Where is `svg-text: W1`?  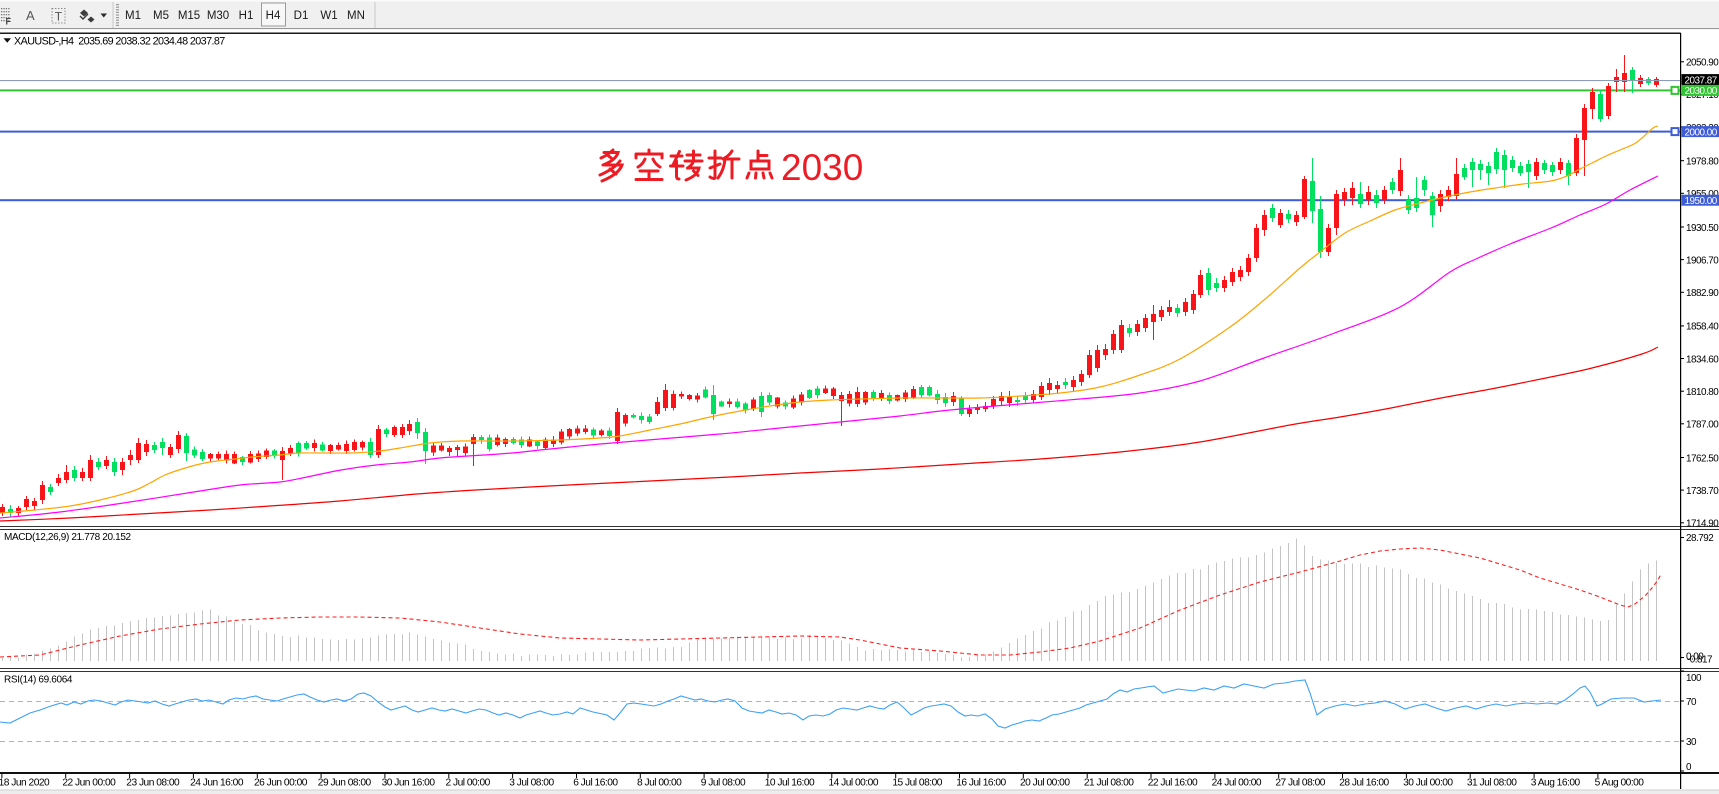 svg-text: W1 is located at coordinates (328, 16).